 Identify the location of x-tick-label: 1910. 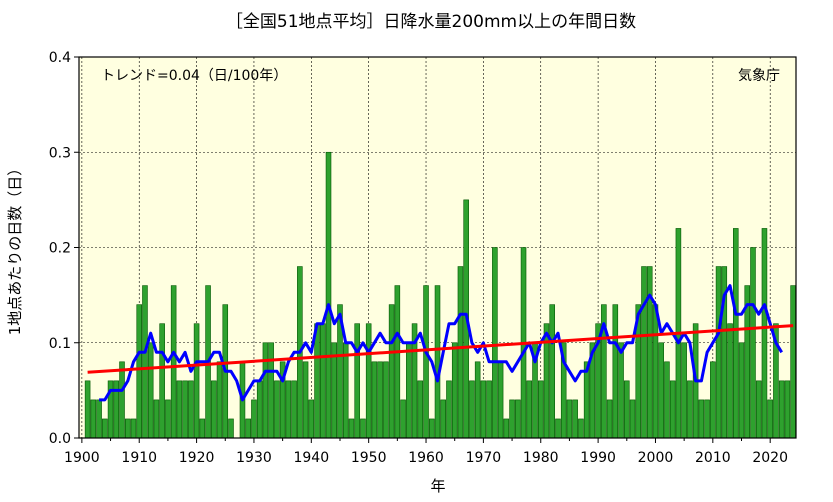
(139, 458).